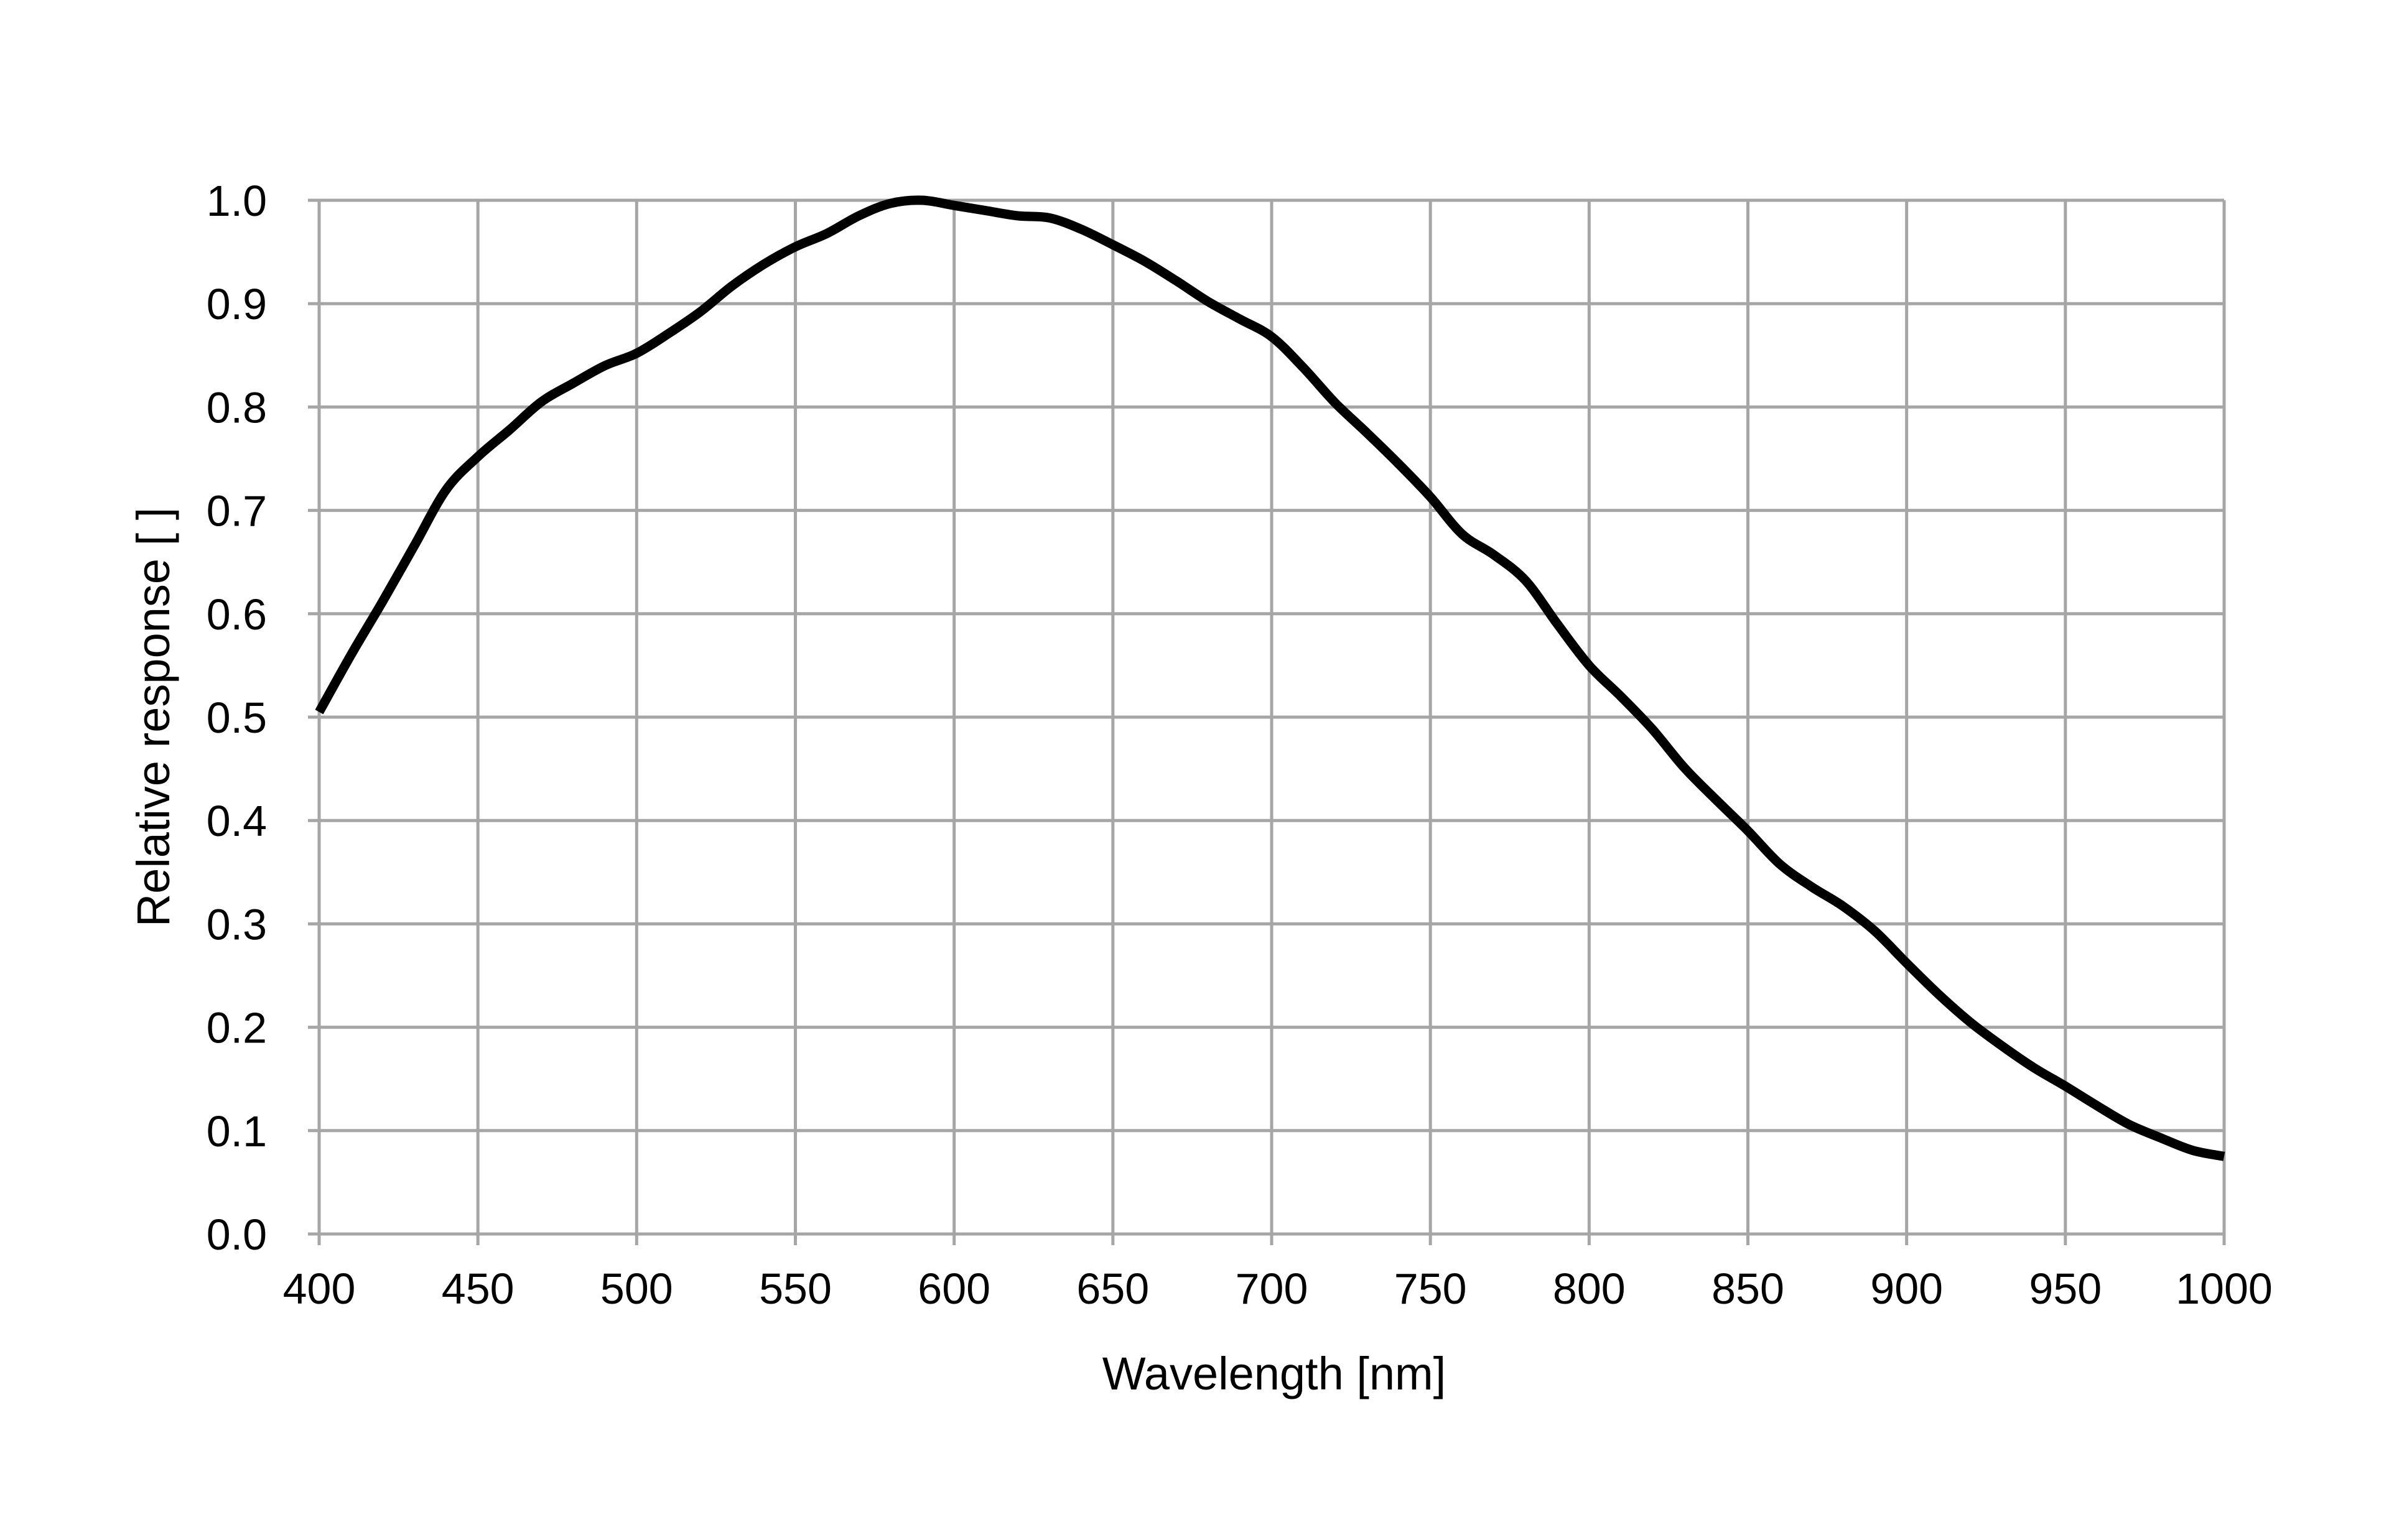 This screenshot has height=1540, width=2389. Describe the element at coordinates (636, 1289) in the screenshot. I see `x-tick-label: 500` at that location.